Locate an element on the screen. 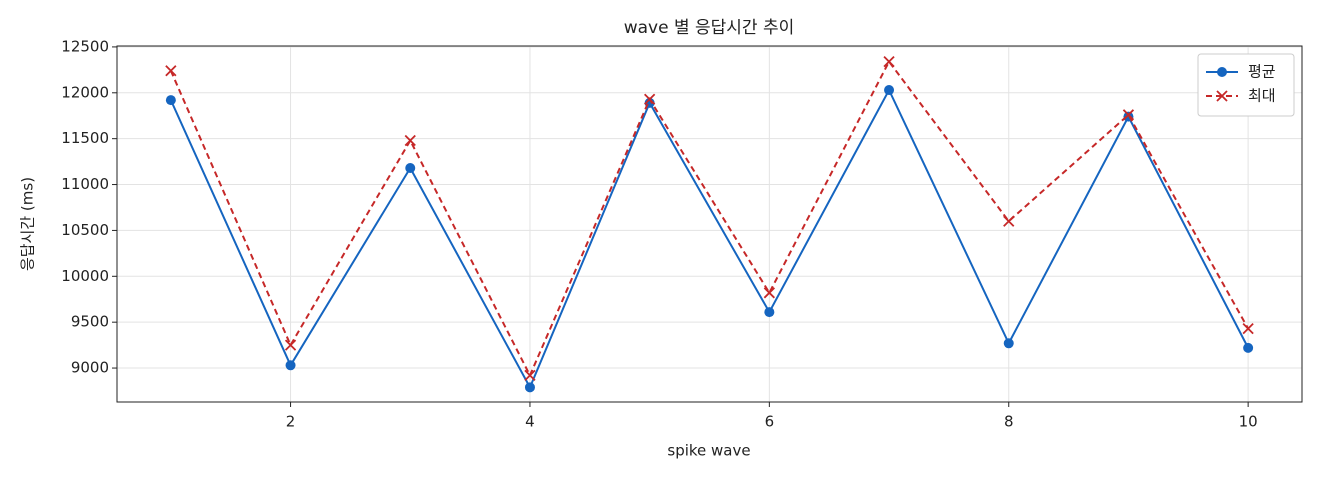 The height and width of the screenshot is (484, 1320). y-tick-label: 10500 is located at coordinates (85, 230).